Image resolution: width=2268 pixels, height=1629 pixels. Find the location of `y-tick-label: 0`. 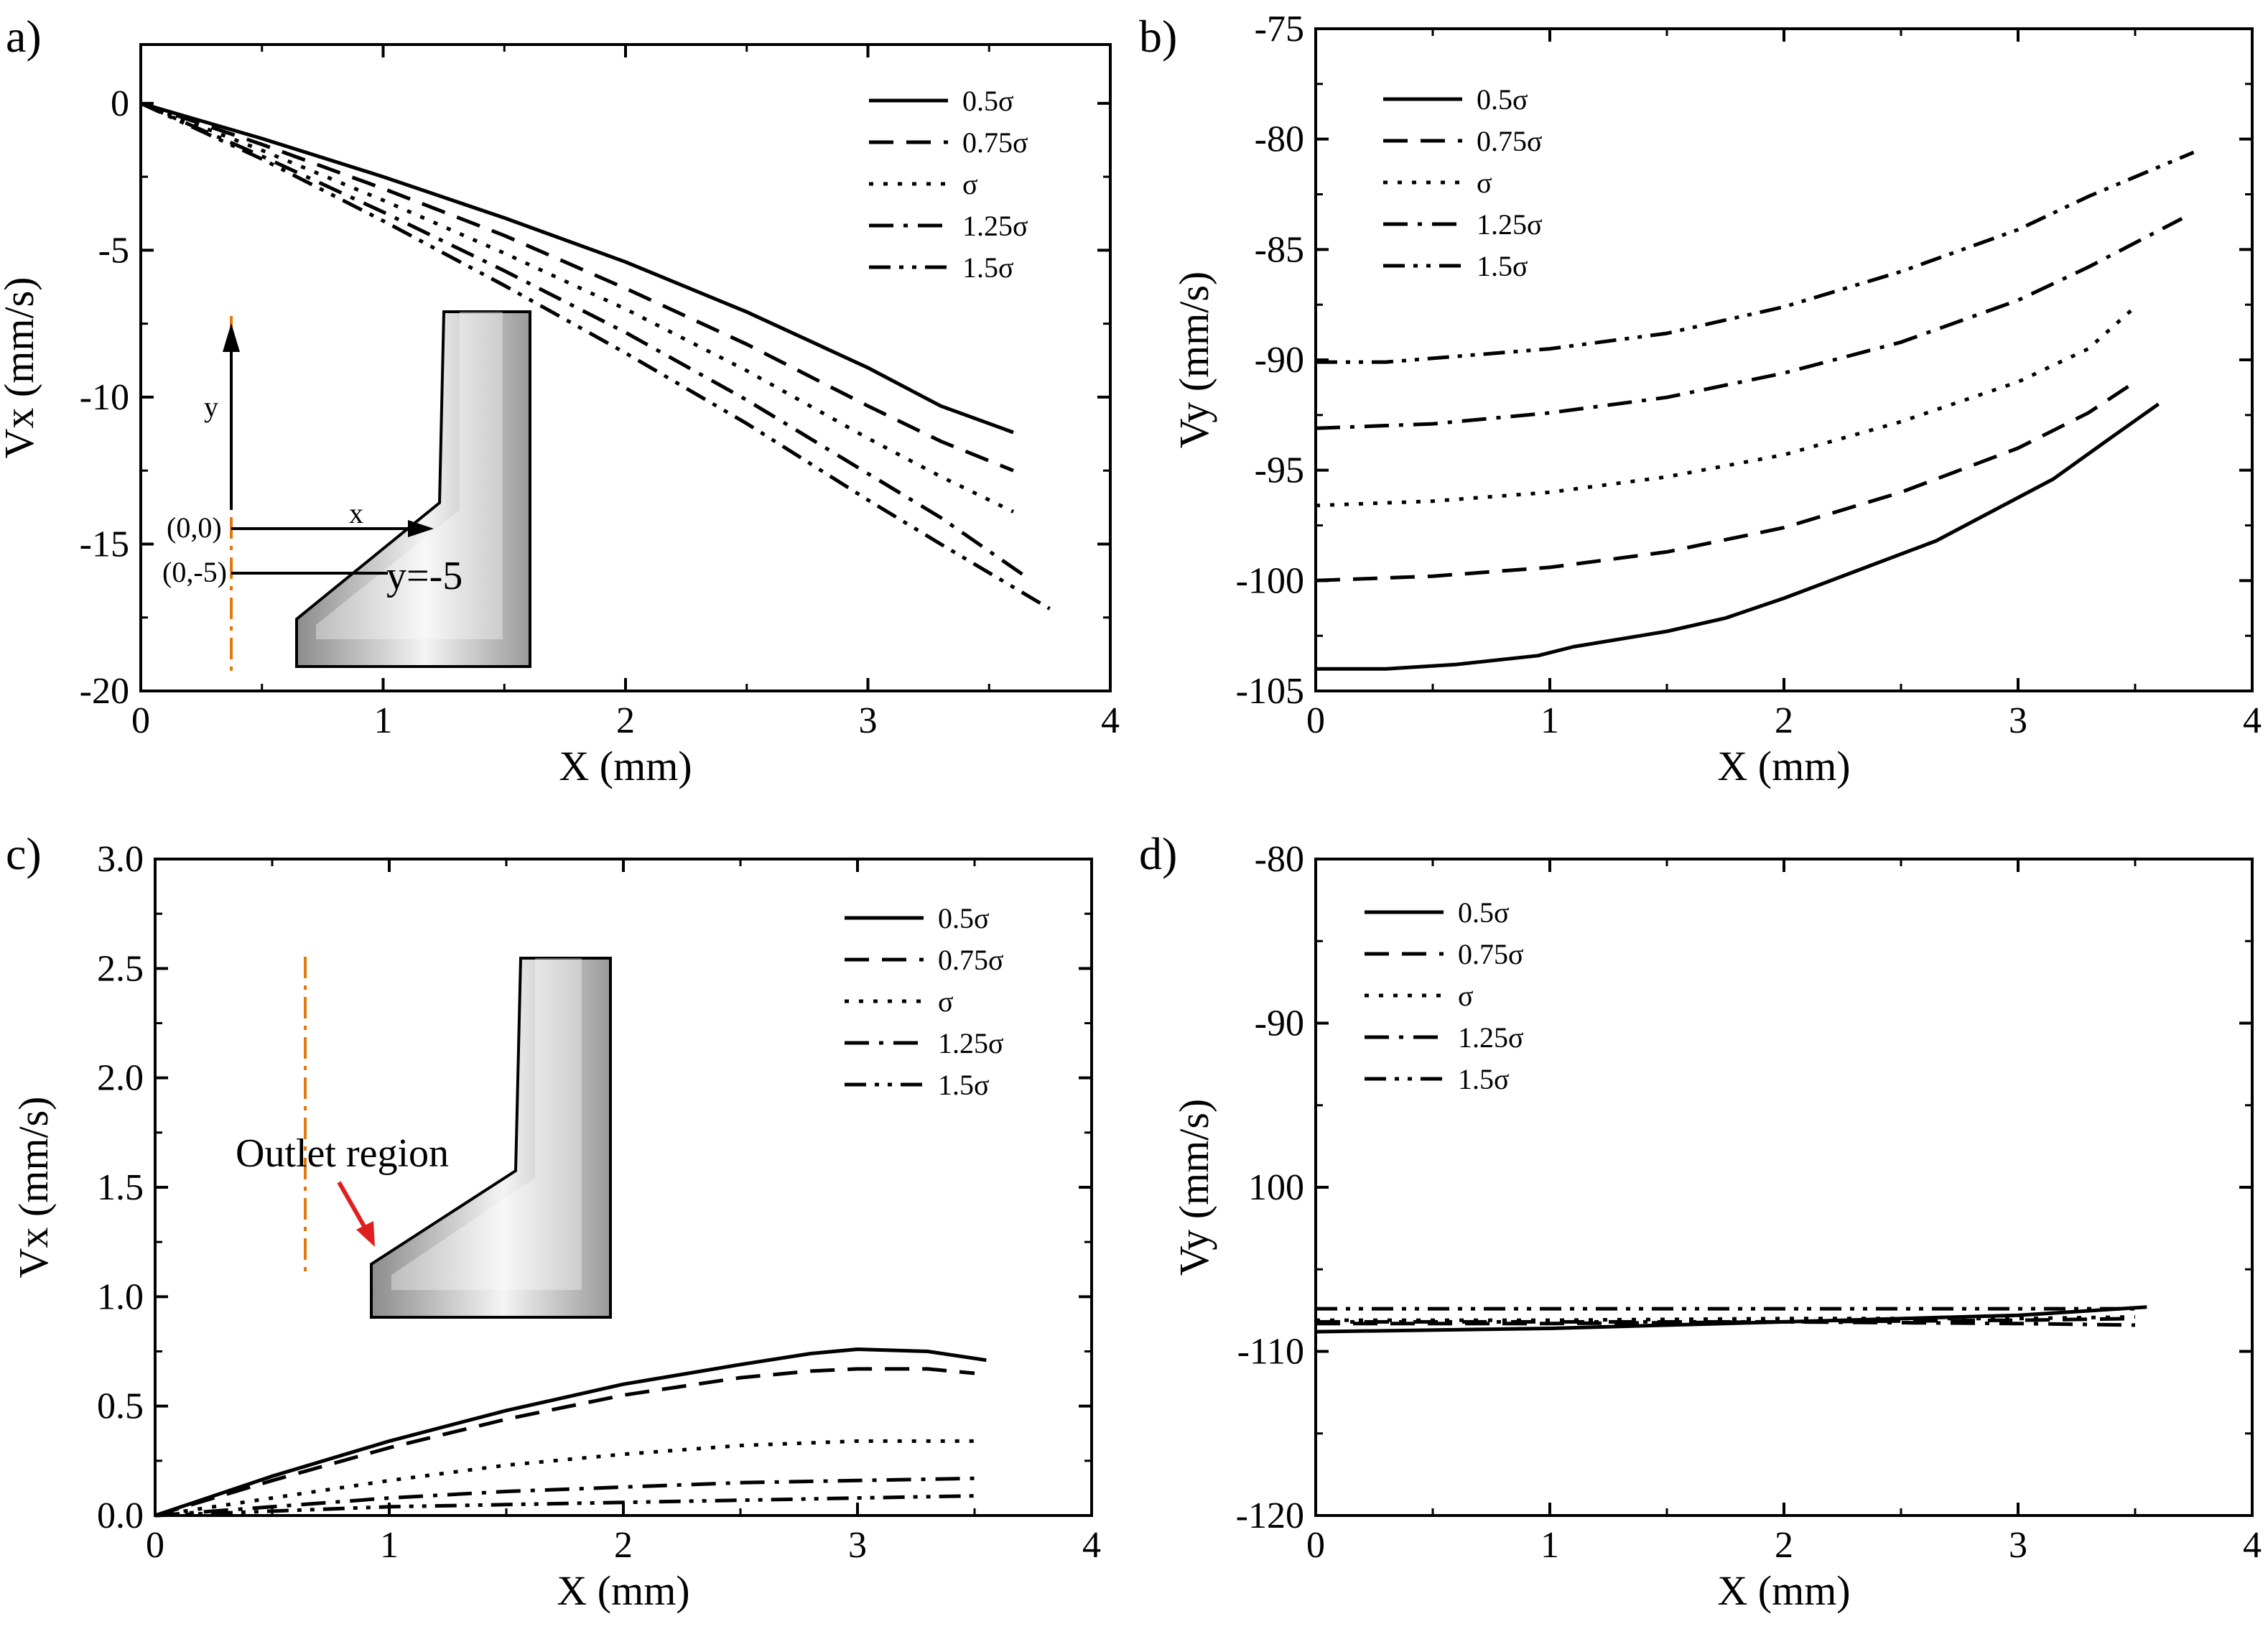

y-tick-label: 0 is located at coordinates (120, 103).